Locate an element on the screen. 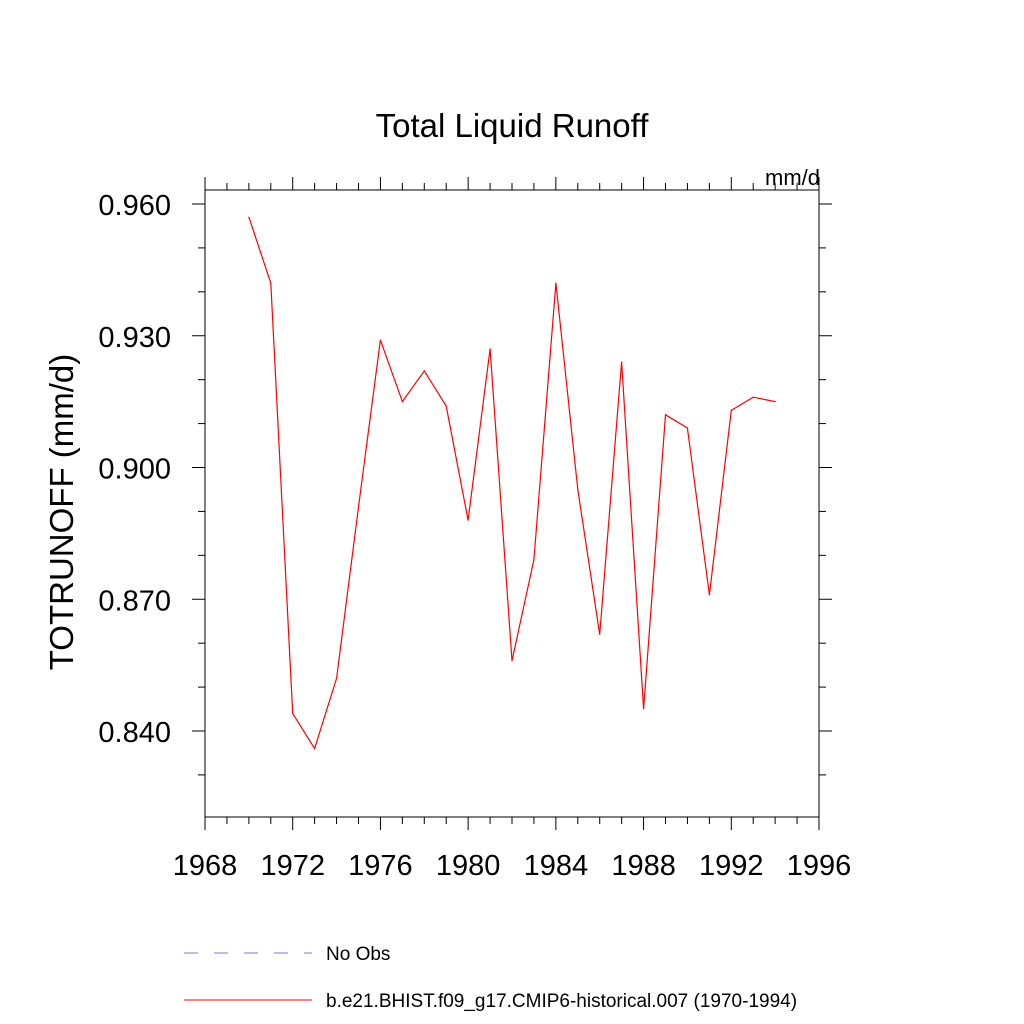  x-tick-label: 1988 is located at coordinates (643, 866).